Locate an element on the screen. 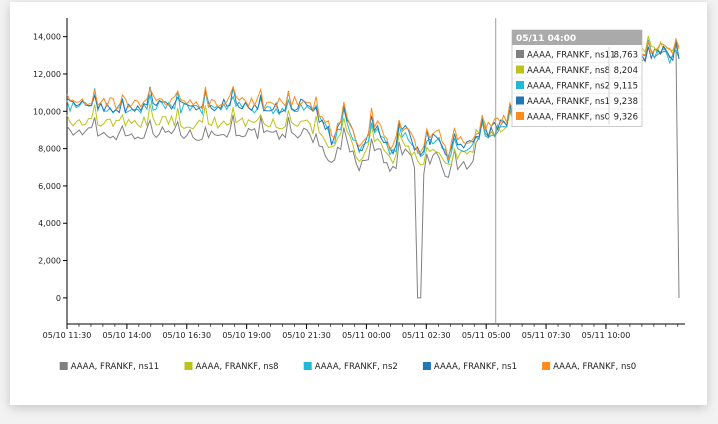 The height and width of the screenshot is (424, 718). x-tick-label: 05/11 05:00 is located at coordinates (486, 335).